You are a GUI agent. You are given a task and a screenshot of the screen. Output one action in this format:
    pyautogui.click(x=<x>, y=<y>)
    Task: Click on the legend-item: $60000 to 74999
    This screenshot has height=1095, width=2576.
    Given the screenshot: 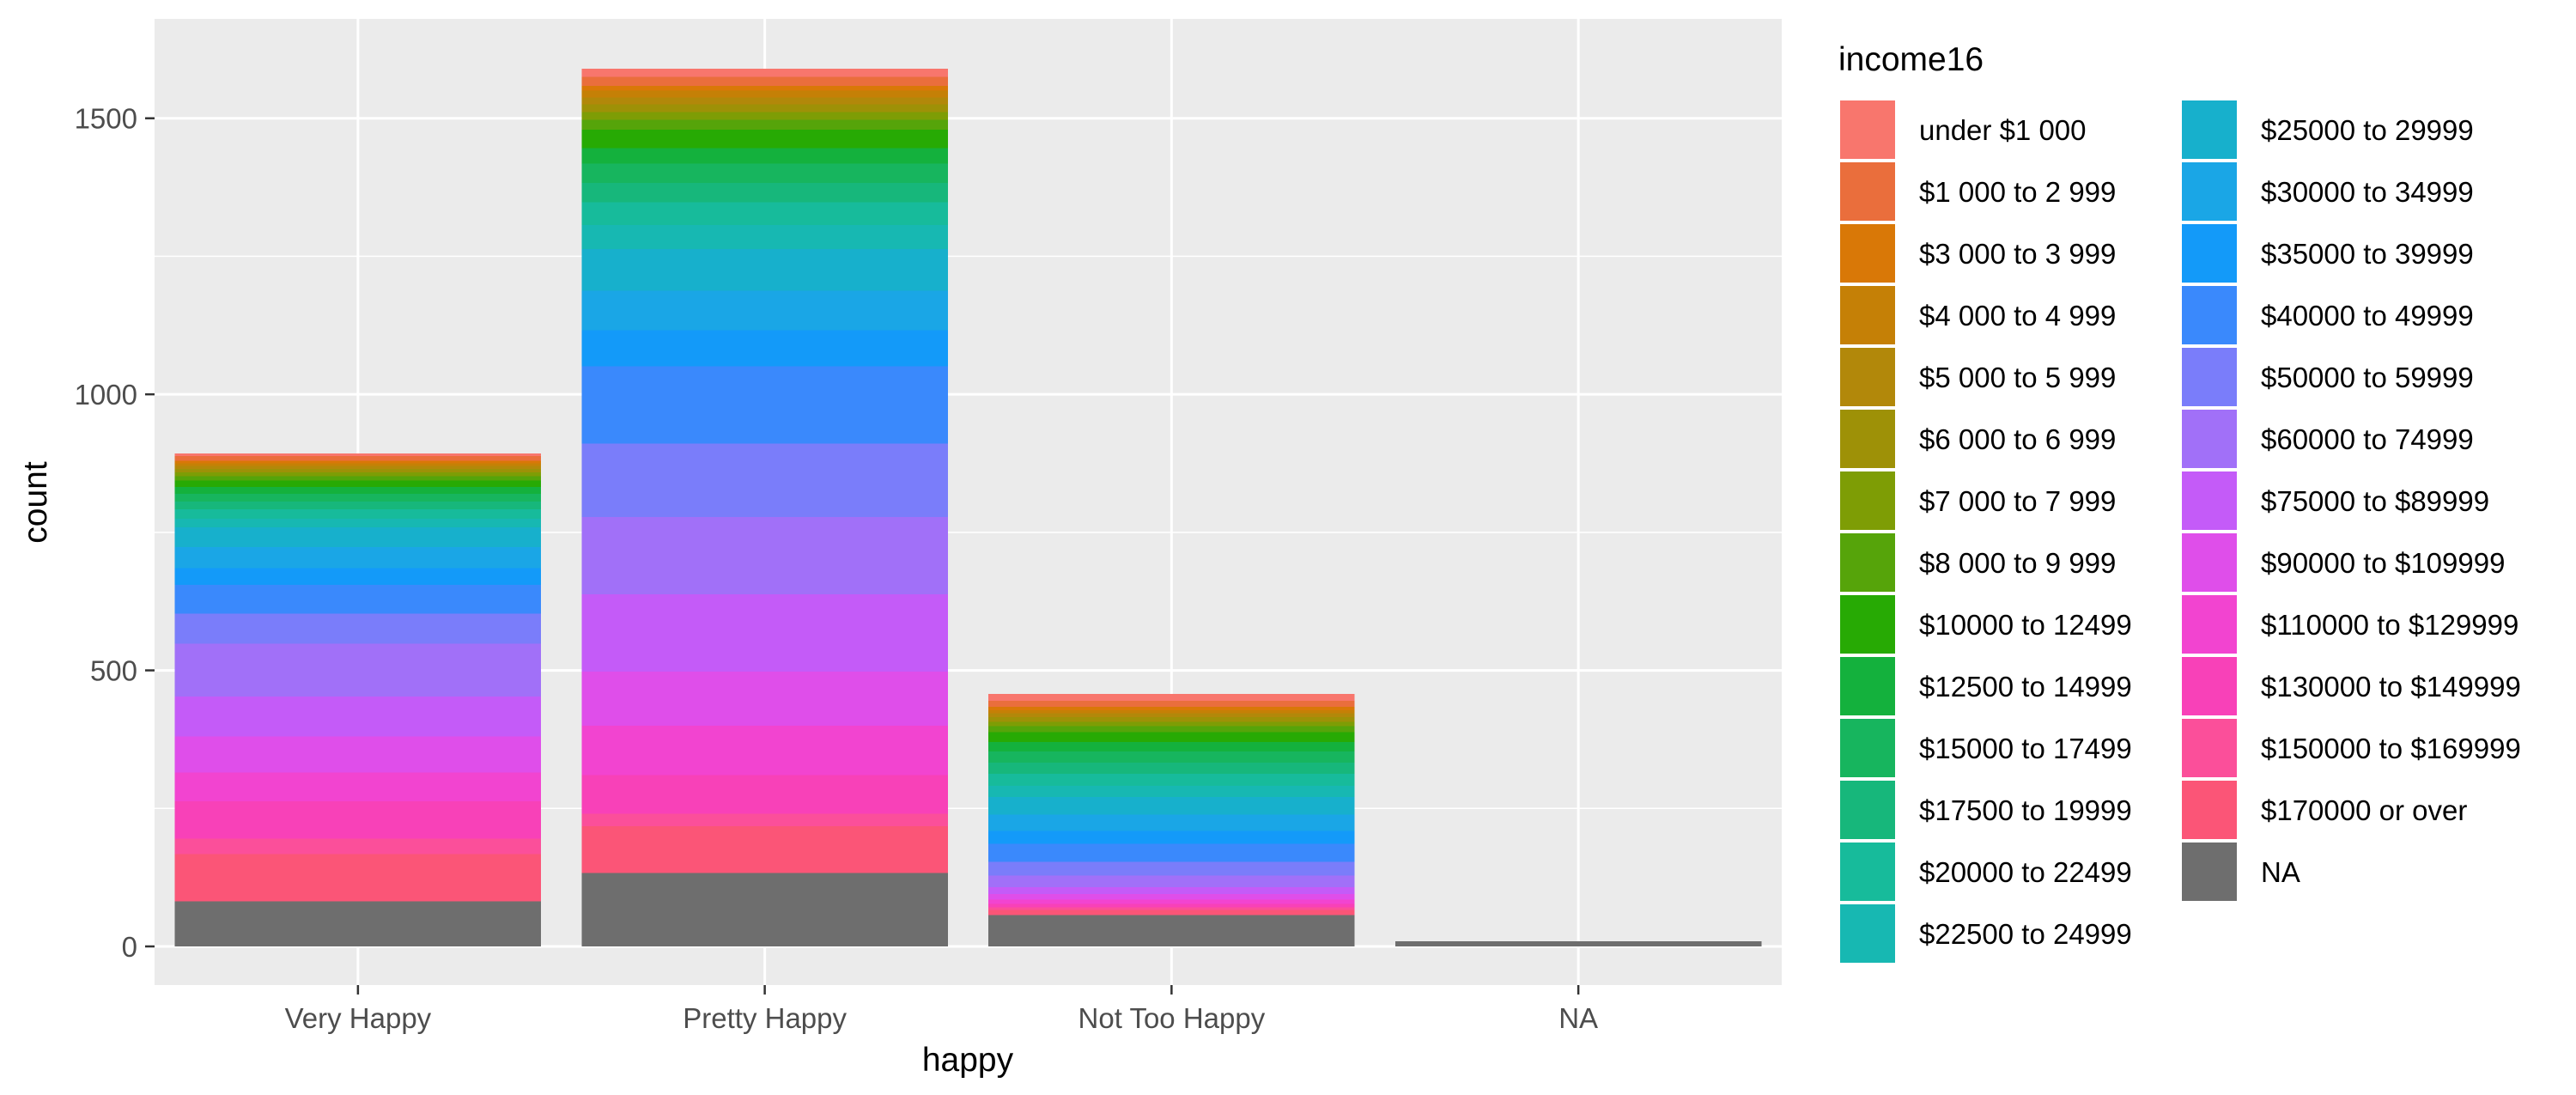 What is the action you would take?
    pyautogui.click(x=2328, y=439)
    